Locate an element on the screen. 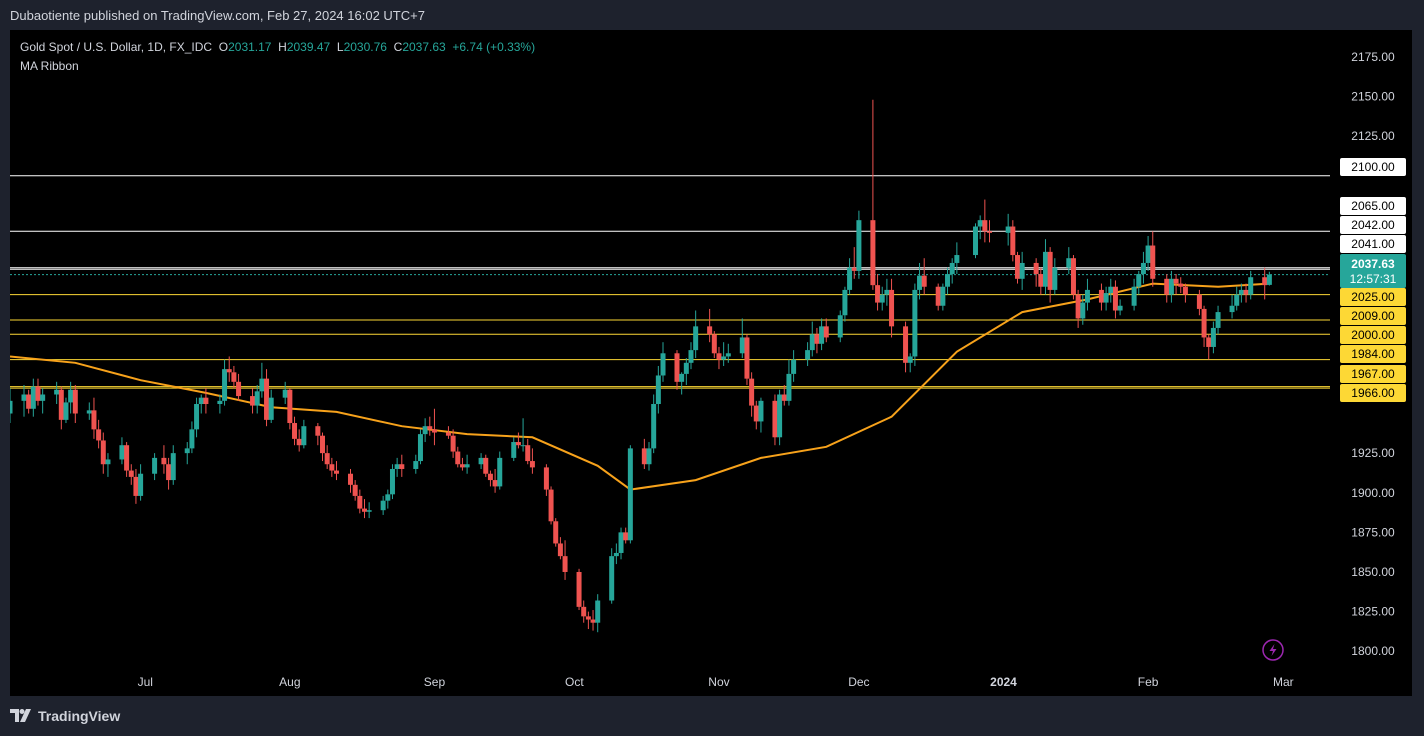 The height and width of the screenshot is (736, 1424). time-tick-0: Jul is located at coordinates (145, 682).